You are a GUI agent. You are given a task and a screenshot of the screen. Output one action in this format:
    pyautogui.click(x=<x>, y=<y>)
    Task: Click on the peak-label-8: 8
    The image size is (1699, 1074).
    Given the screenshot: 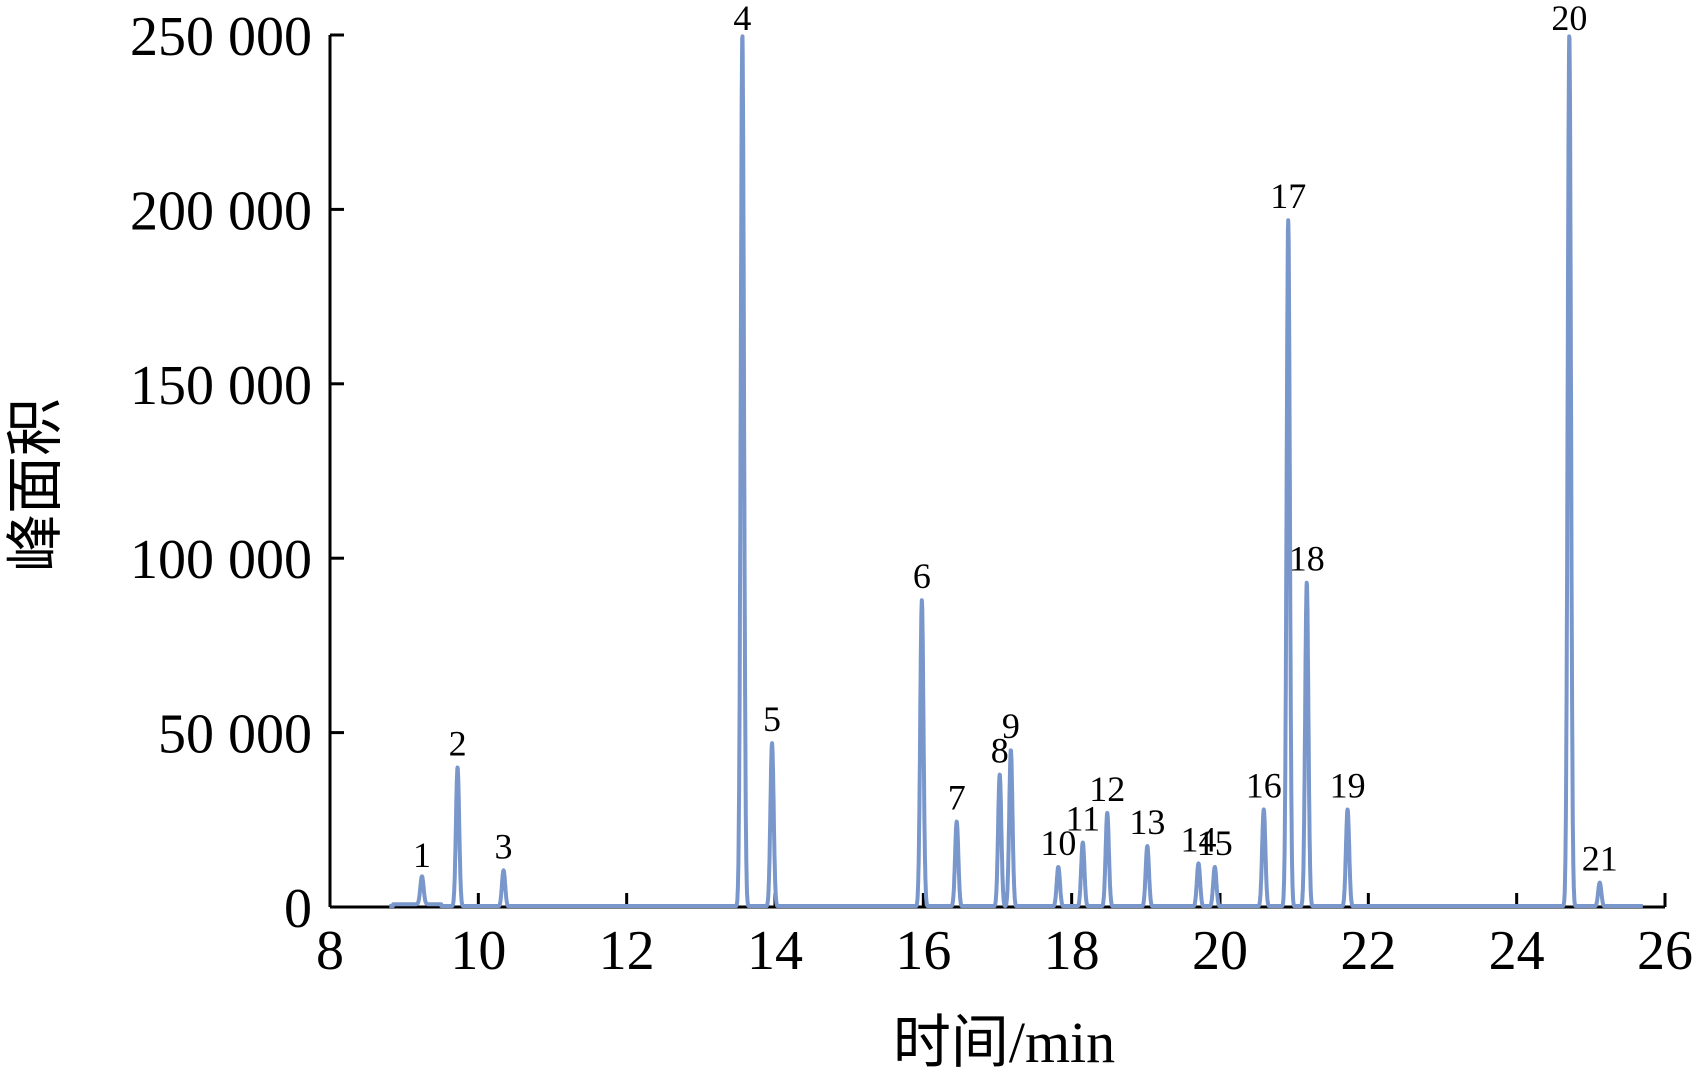 What is the action you would take?
    pyautogui.click(x=1000, y=750)
    